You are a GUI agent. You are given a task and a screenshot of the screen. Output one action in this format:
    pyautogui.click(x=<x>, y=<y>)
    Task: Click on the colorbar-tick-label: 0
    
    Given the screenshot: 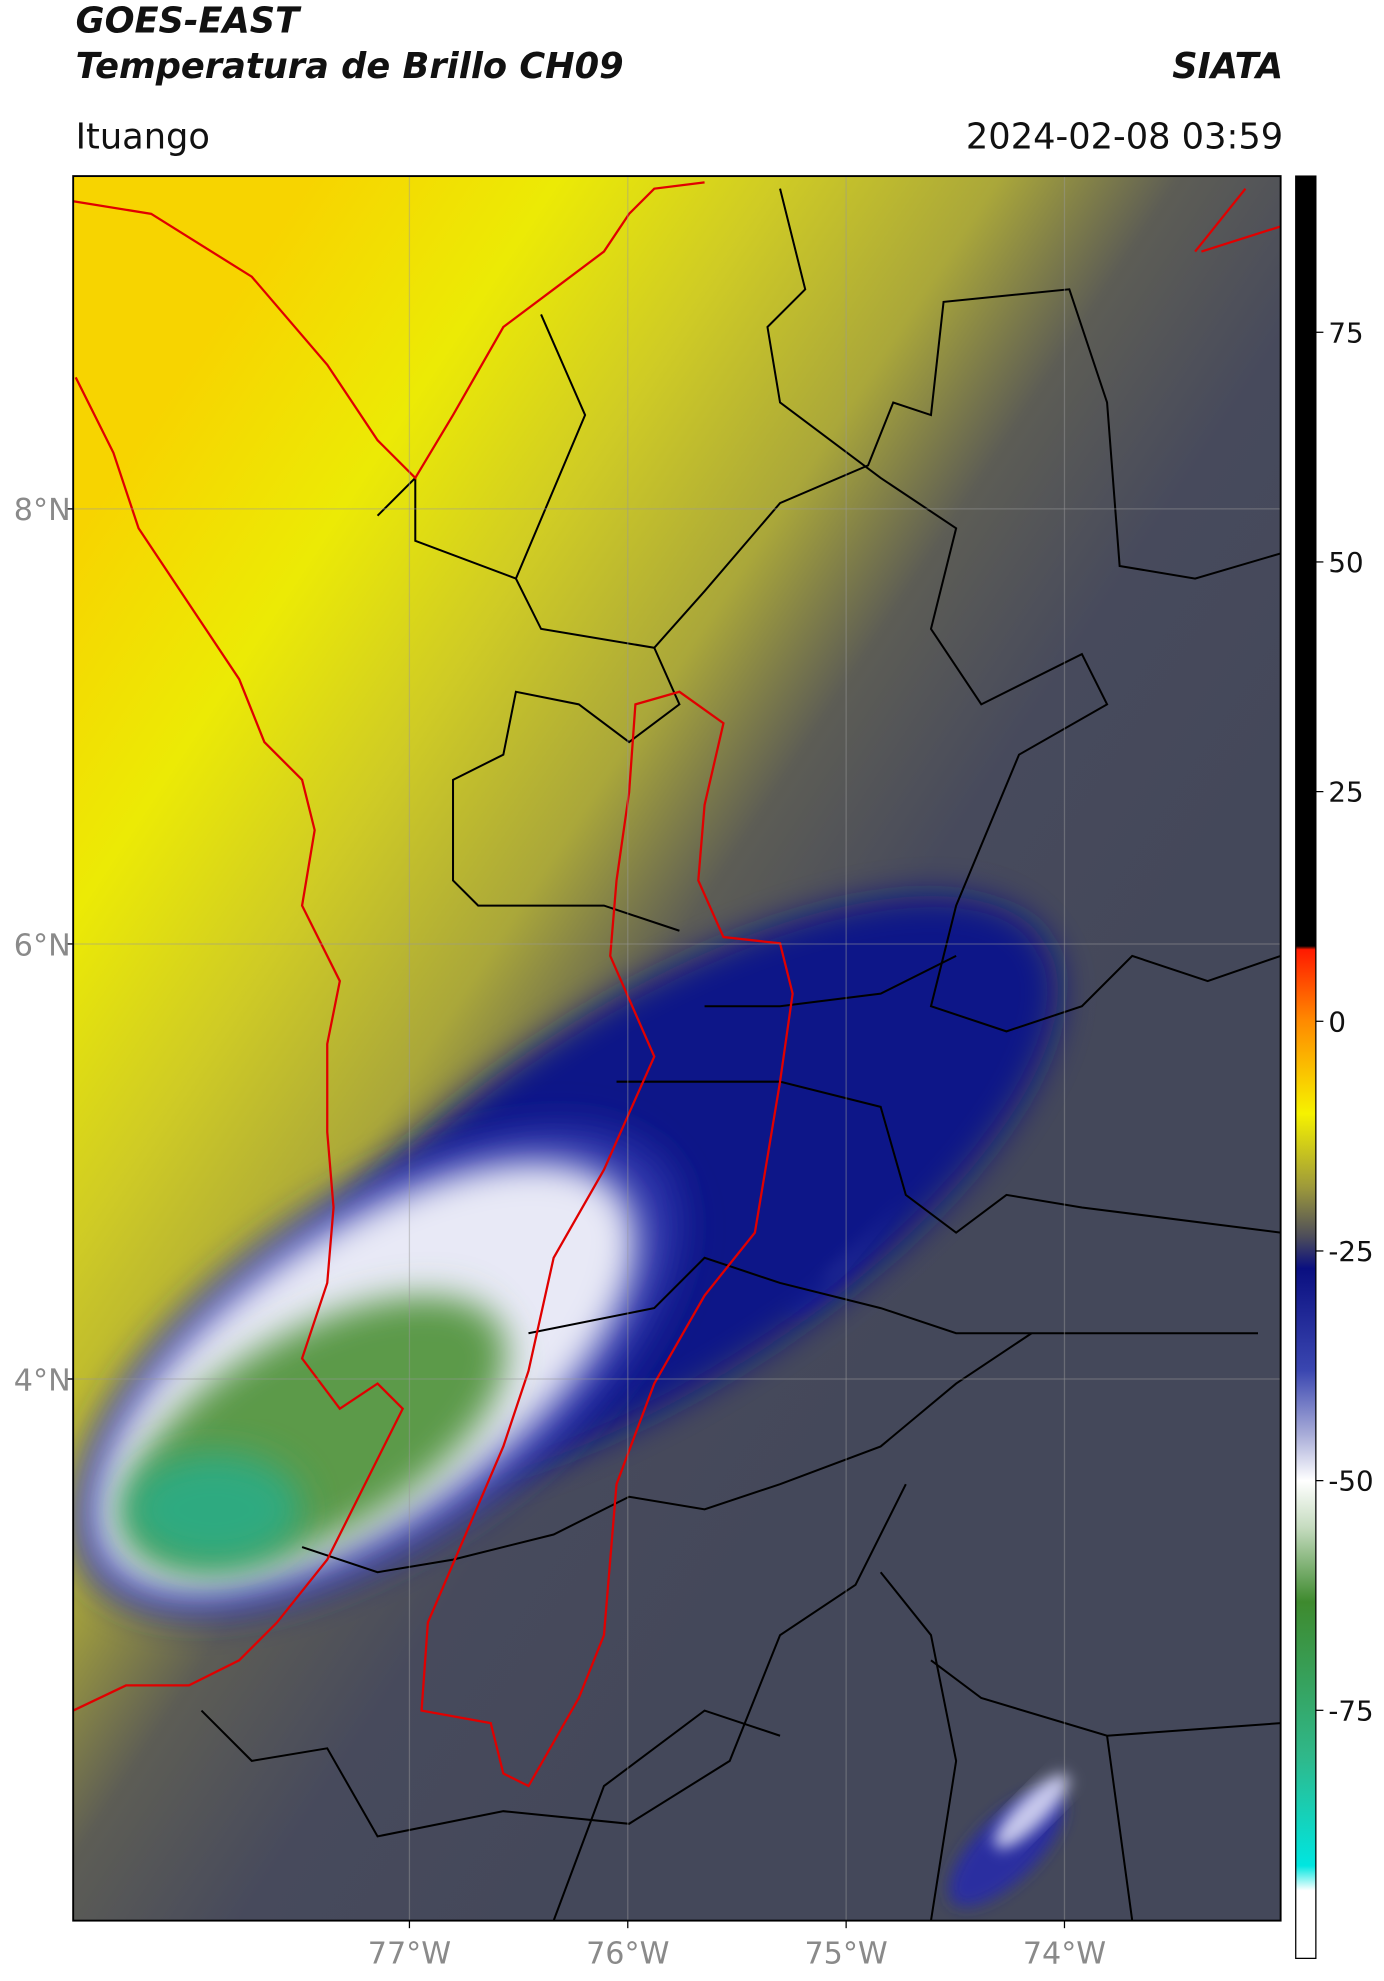 What is the action you would take?
    pyautogui.click(x=1337, y=1021)
    